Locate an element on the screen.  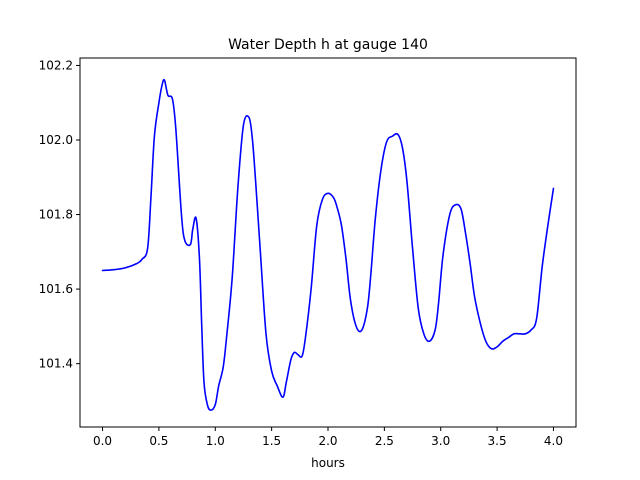
x-axis-label: hours is located at coordinates (328, 463).